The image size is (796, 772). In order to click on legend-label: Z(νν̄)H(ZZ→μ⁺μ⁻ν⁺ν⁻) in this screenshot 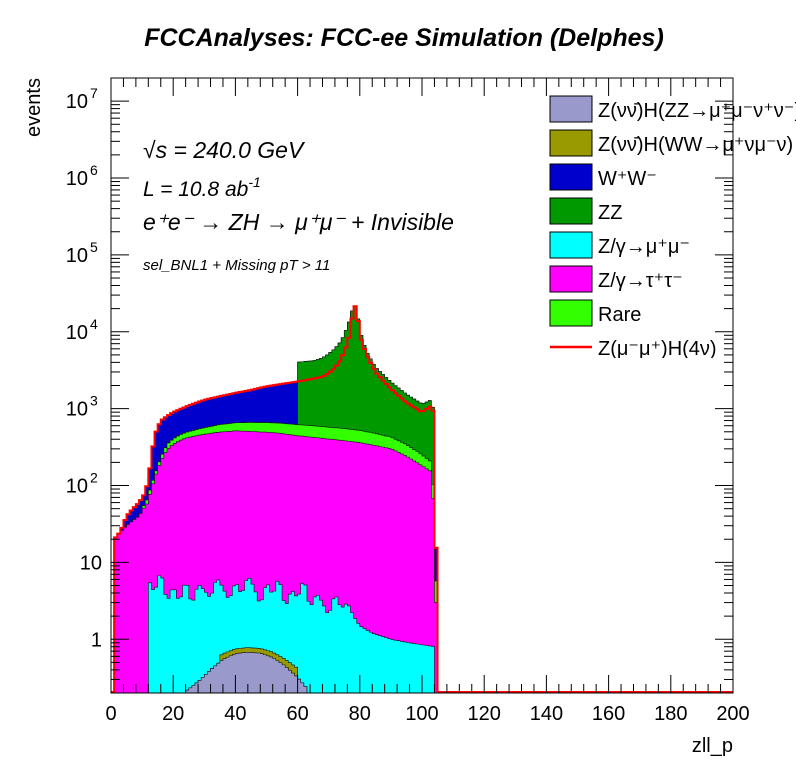, I will do `click(697, 111)`.